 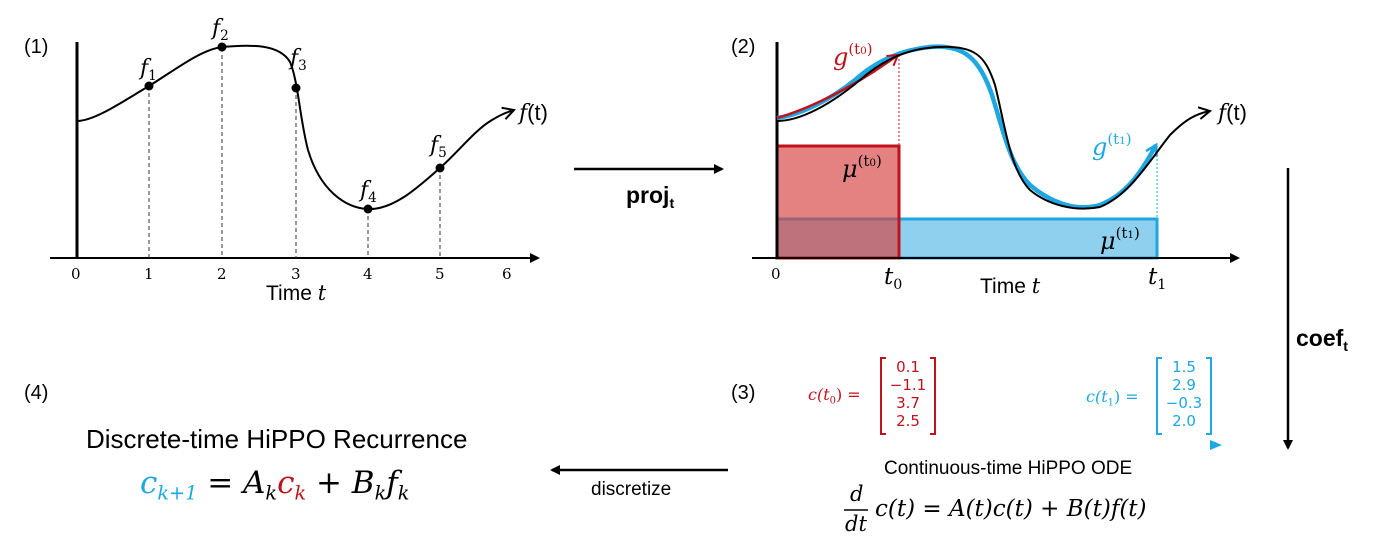 What do you see at coordinates (743, 393) in the screenshot?
I see `panel-3-label: (3)` at bounding box center [743, 393].